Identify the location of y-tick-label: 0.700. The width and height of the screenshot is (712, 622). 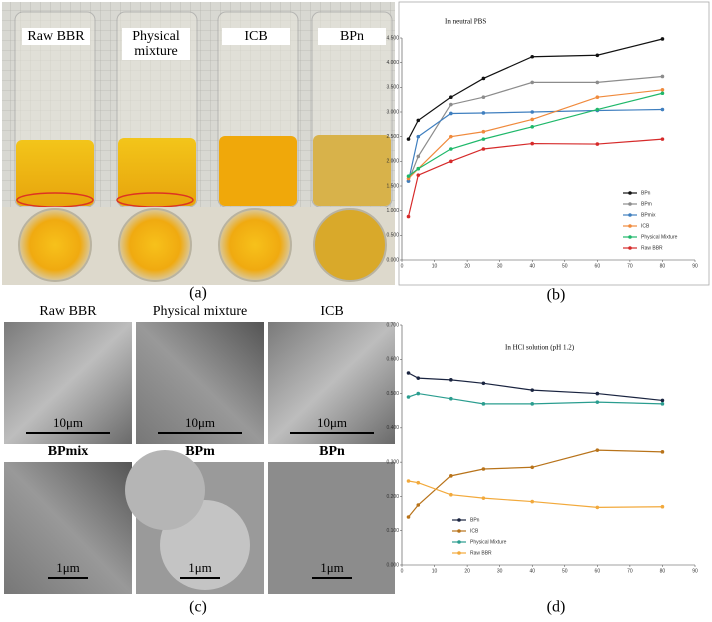
(392, 325).